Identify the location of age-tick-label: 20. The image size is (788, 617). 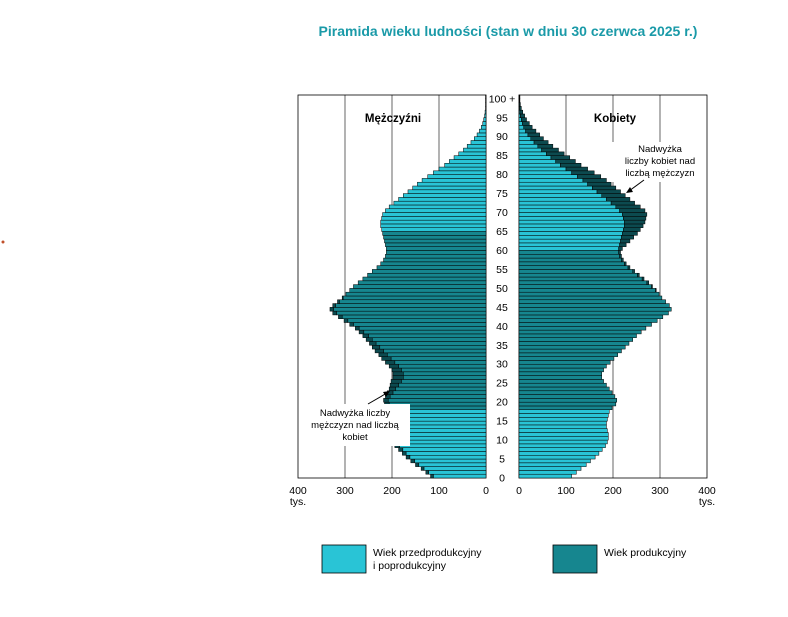
(502, 403).